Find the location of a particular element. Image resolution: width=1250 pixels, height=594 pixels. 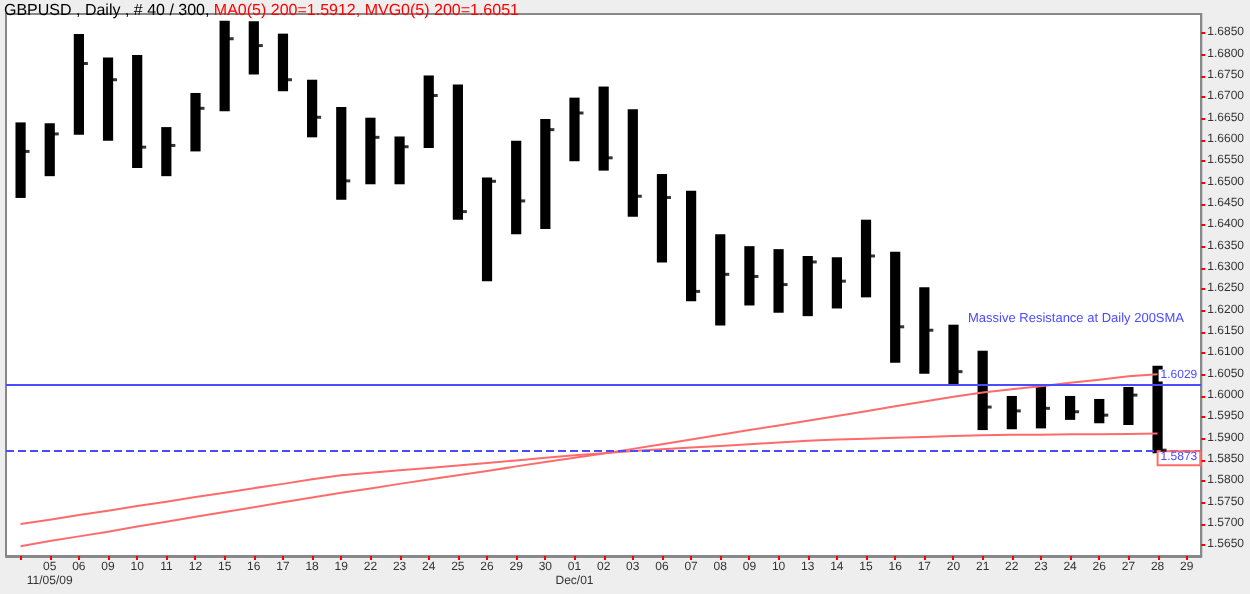

chart-title: GBPUSD , Daily , # 40 / 300, is located at coordinates (107, 10).